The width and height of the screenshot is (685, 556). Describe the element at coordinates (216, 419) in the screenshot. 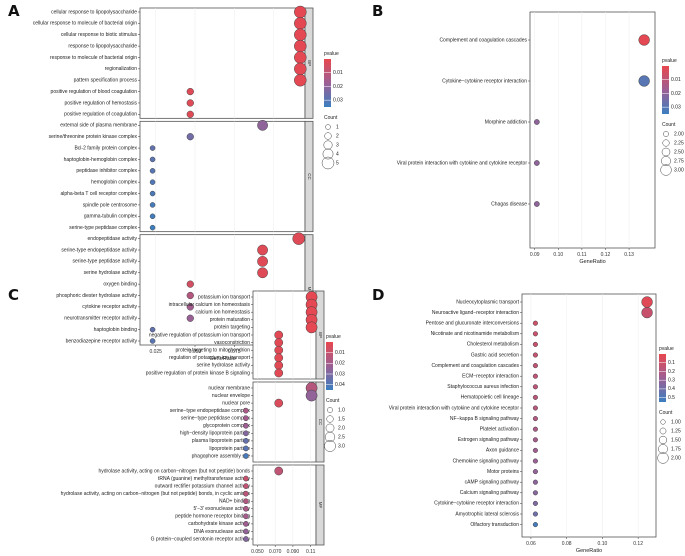

I see `term-label: serine−type peptidase complex` at that location.